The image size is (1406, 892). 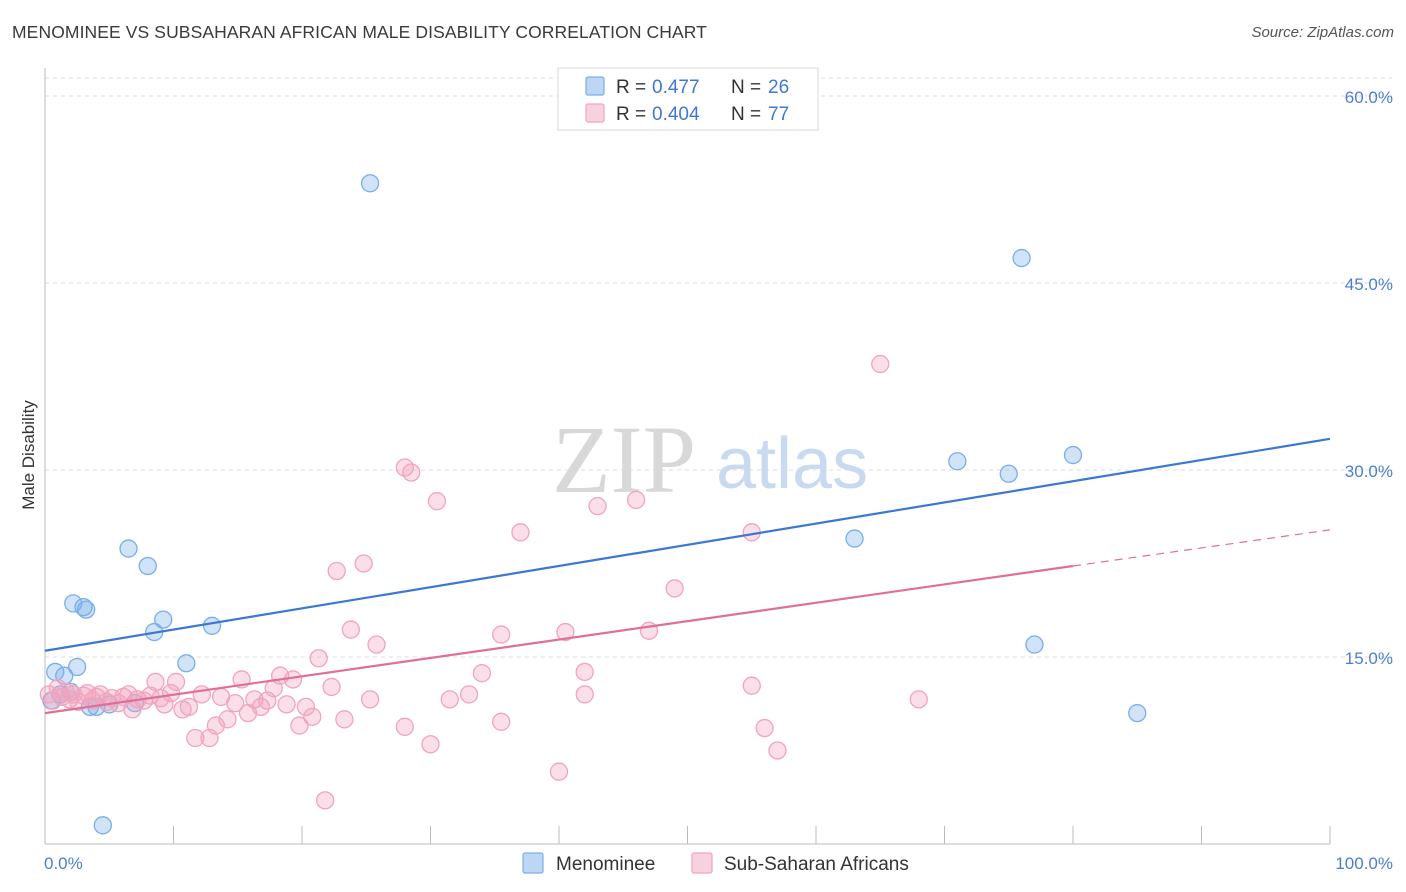 What do you see at coordinates (1369, 284) in the screenshot?
I see `y-tick-label: 45.0%` at bounding box center [1369, 284].